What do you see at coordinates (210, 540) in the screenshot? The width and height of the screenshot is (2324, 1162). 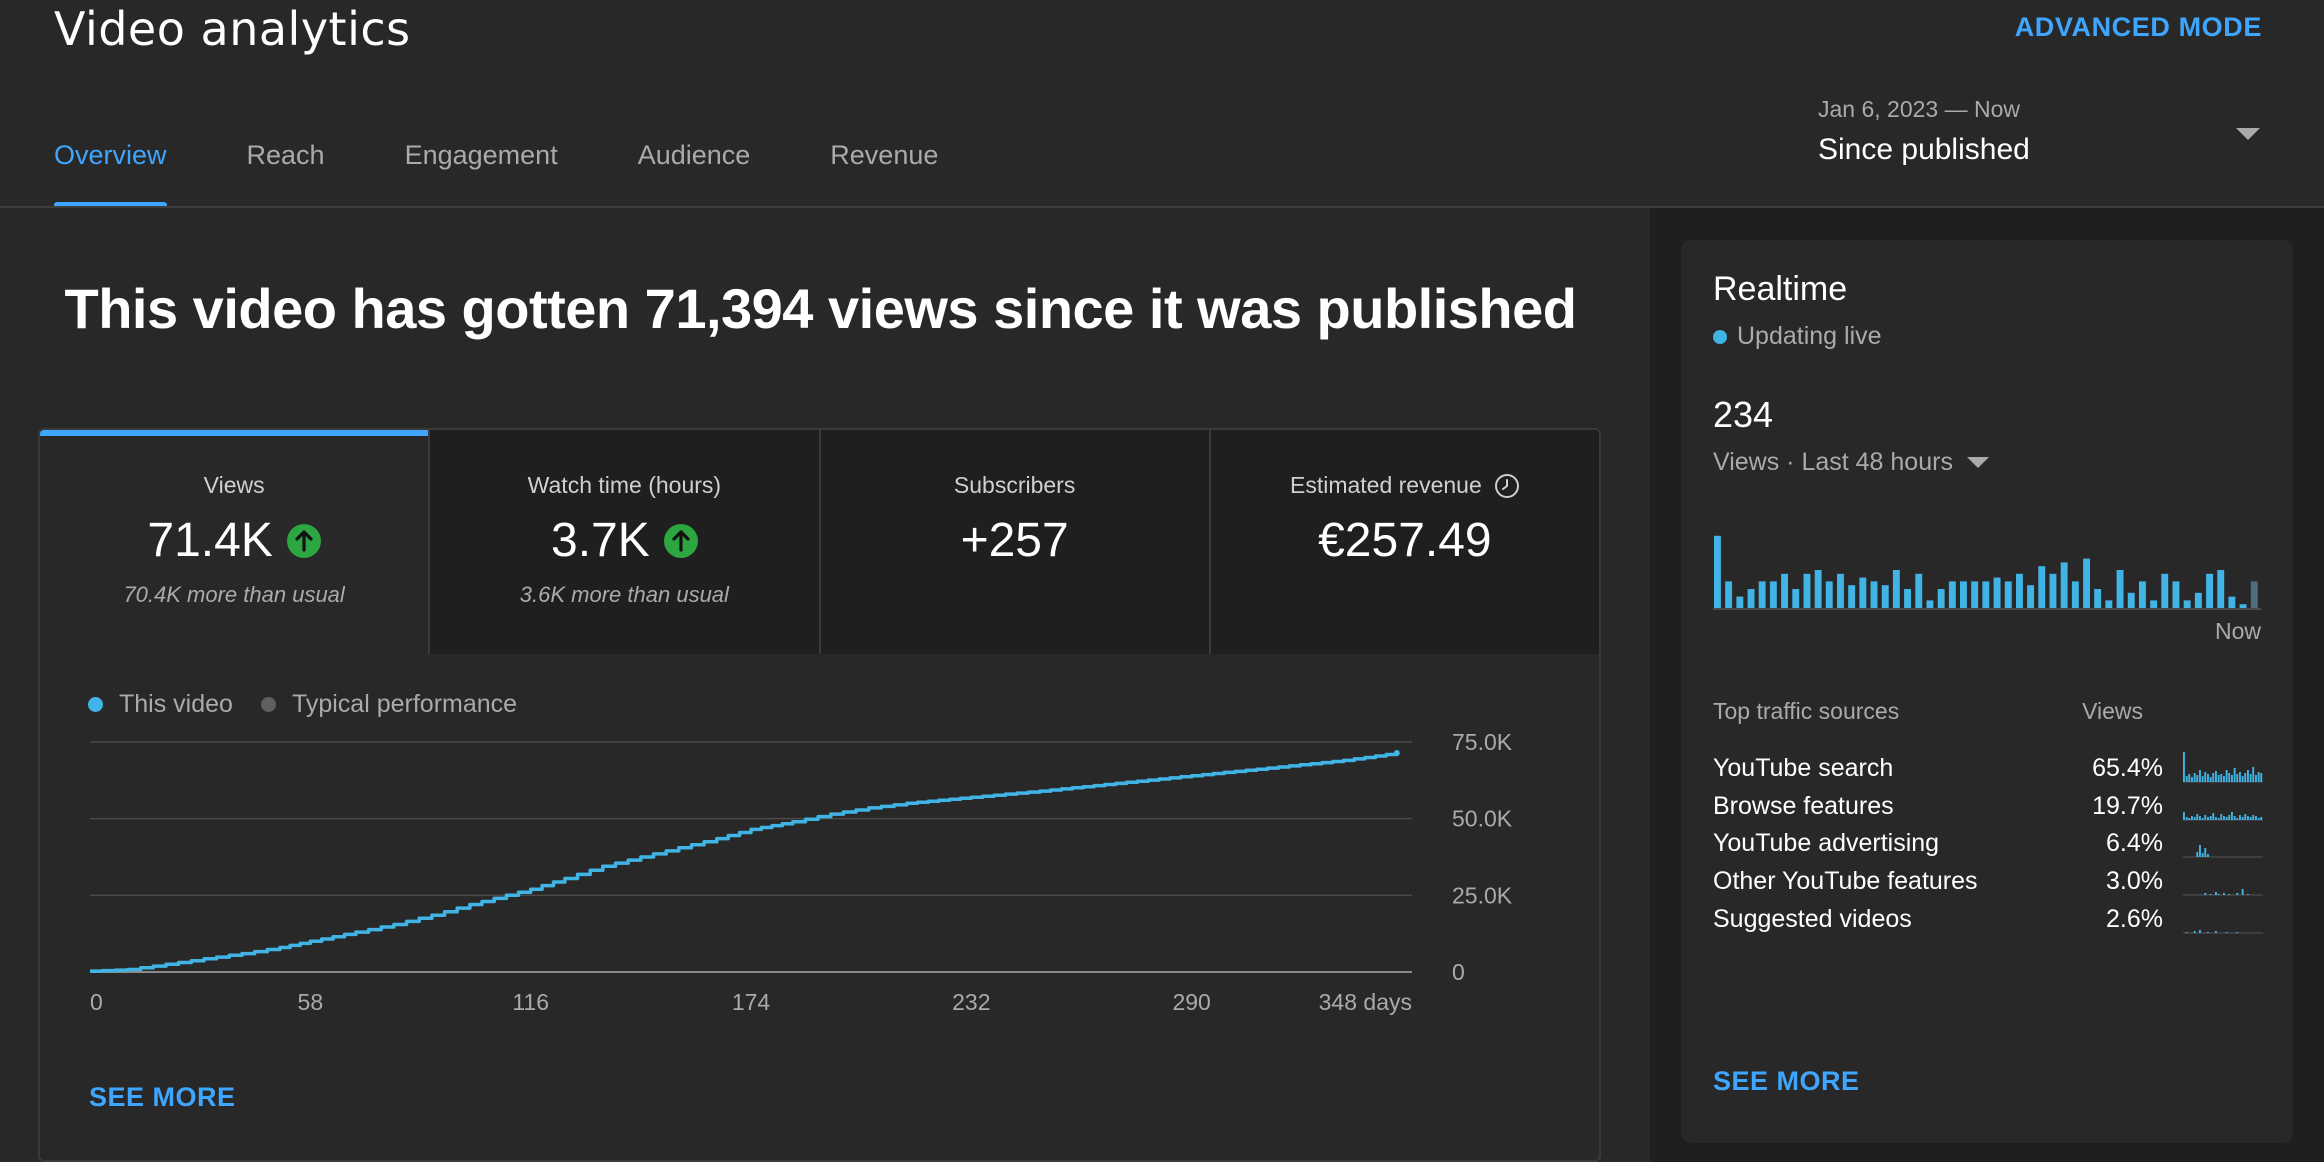 I see `metric-value: 71.4K` at bounding box center [210, 540].